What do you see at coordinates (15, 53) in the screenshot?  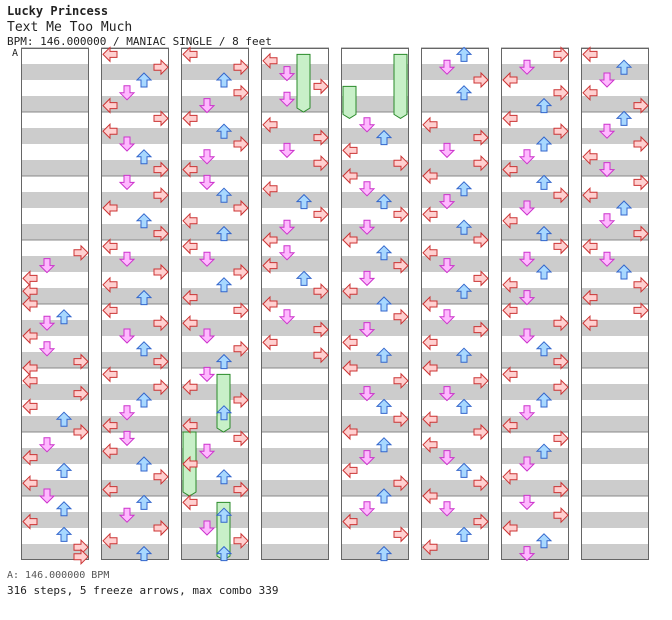 I see `bpm-marker: A` at bounding box center [15, 53].